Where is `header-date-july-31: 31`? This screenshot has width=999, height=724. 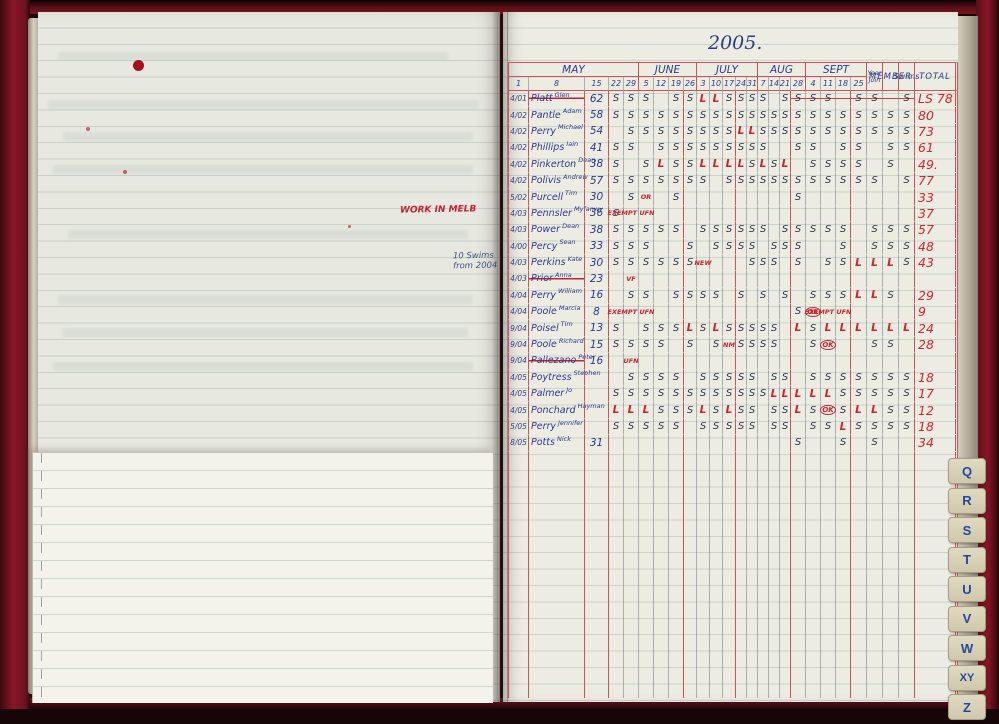
header-date-july-31: 31 is located at coordinates (751, 84).